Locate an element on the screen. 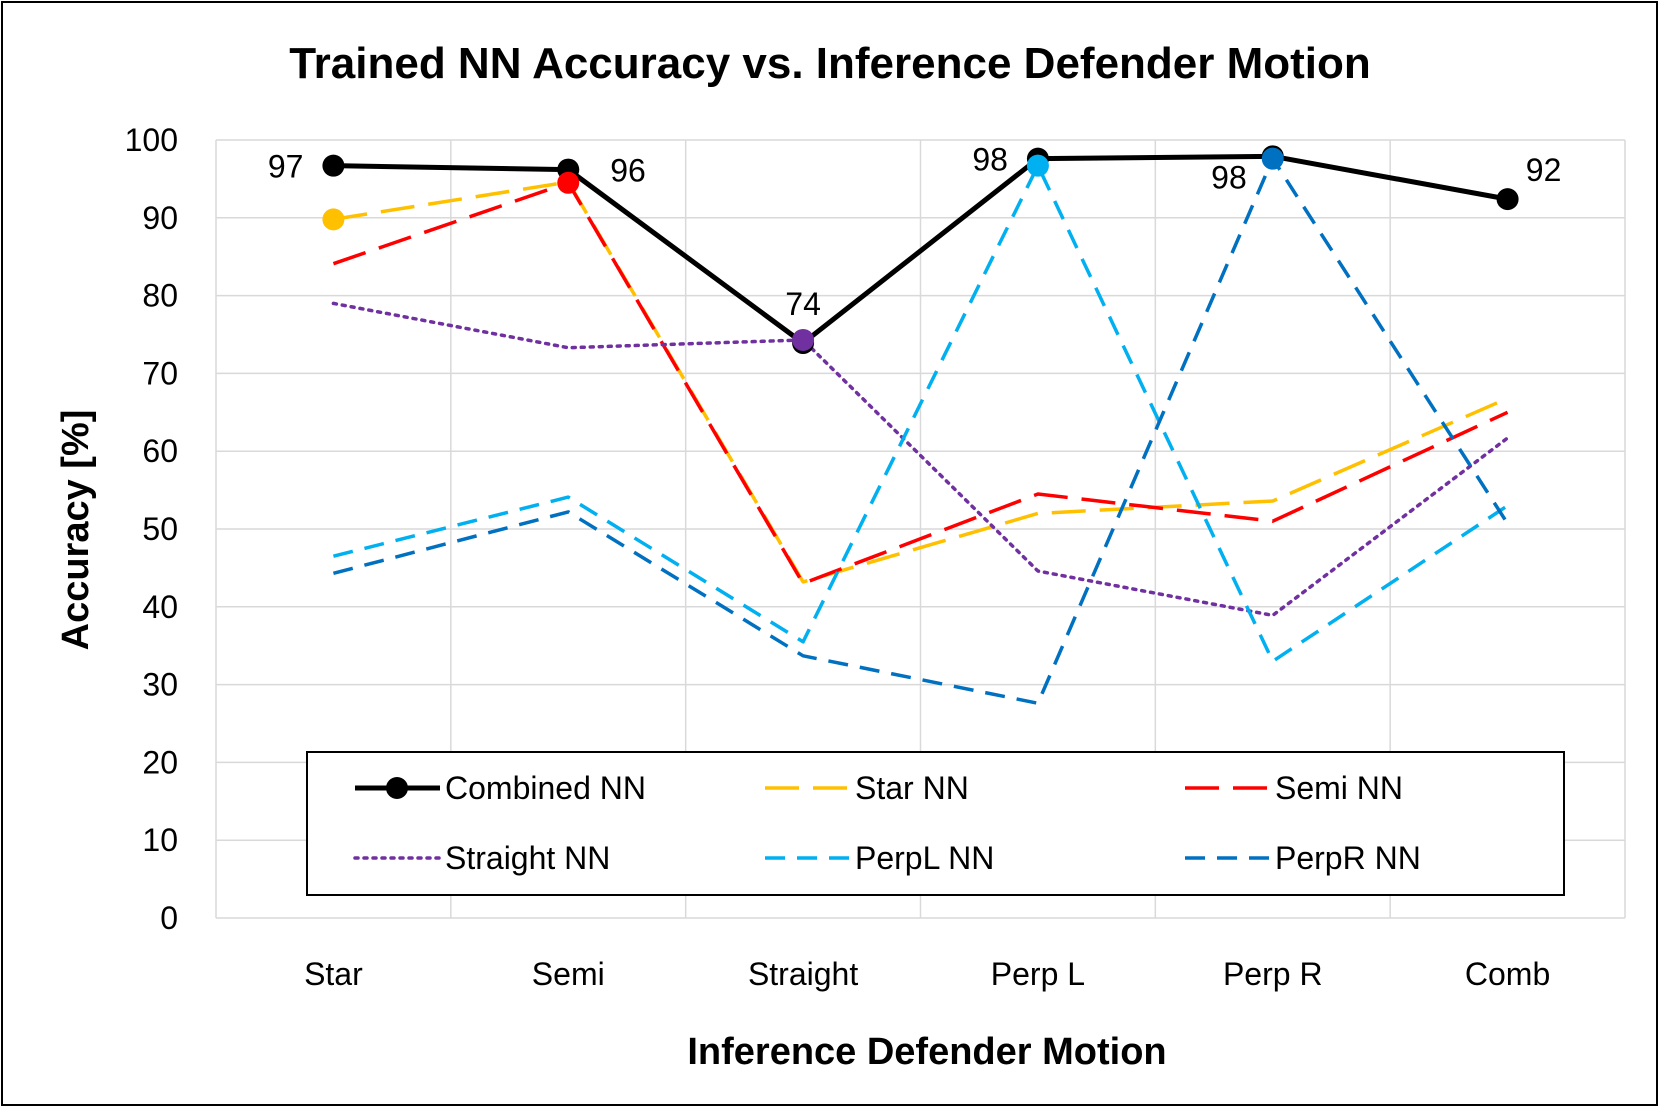 This screenshot has height=1114, width=1661. legend-label: Straight NN is located at coordinates (527, 858).